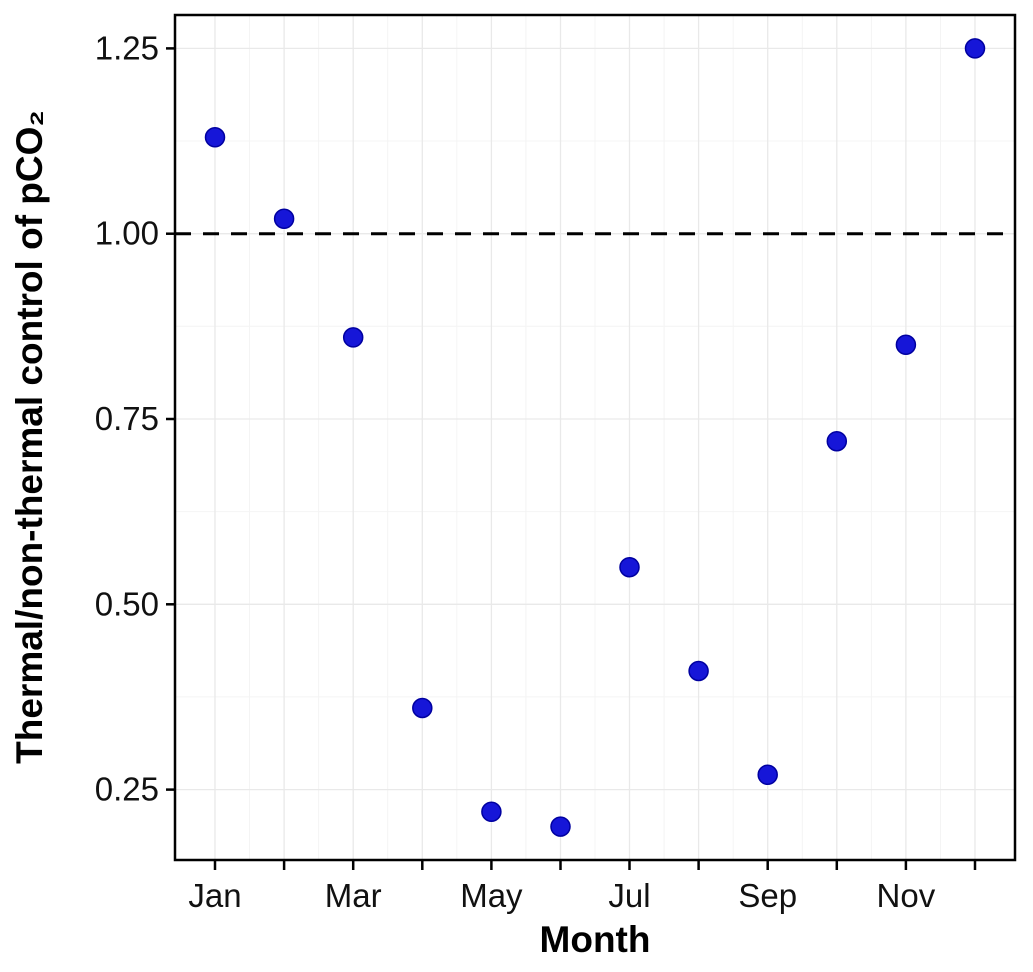  I want to click on x-tick-label: Mar, so click(353, 895).